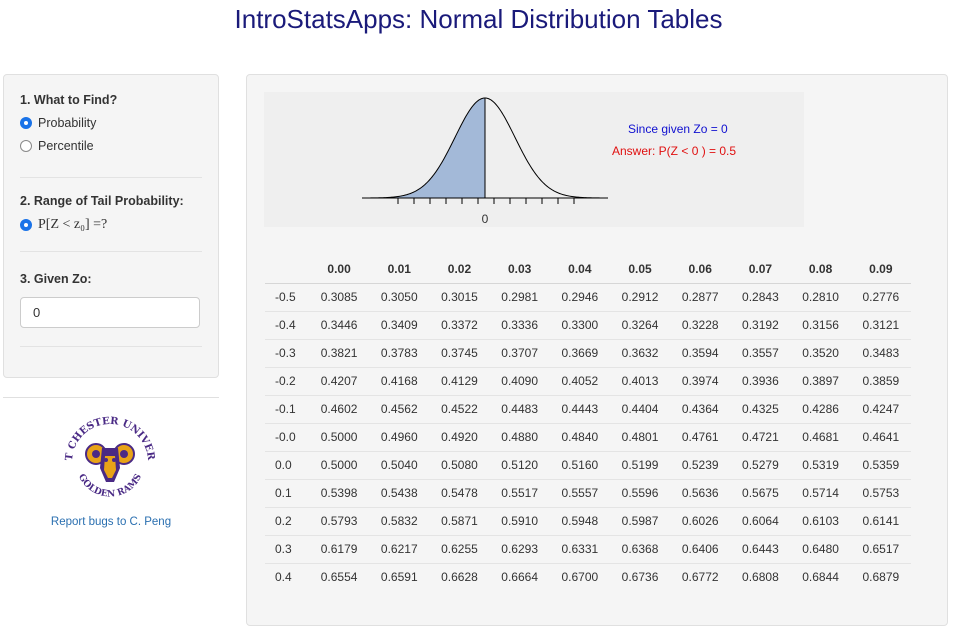 This screenshot has height=637, width=957. What do you see at coordinates (26, 225) in the screenshot?
I see `left-tail-radio` at bounding box center [26, 225].